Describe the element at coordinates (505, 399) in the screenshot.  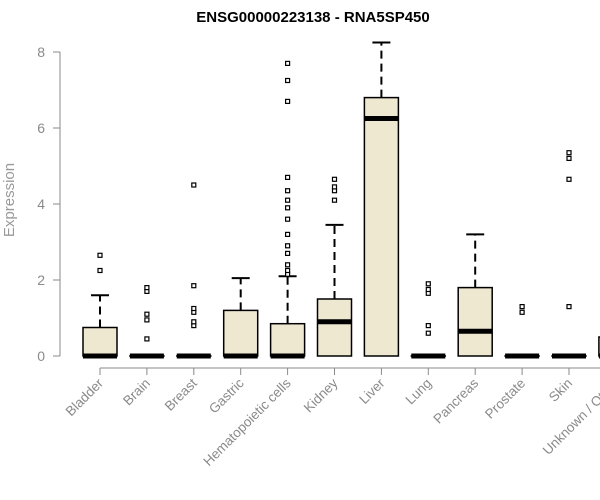
I see `category-label: Prostate` at that location.